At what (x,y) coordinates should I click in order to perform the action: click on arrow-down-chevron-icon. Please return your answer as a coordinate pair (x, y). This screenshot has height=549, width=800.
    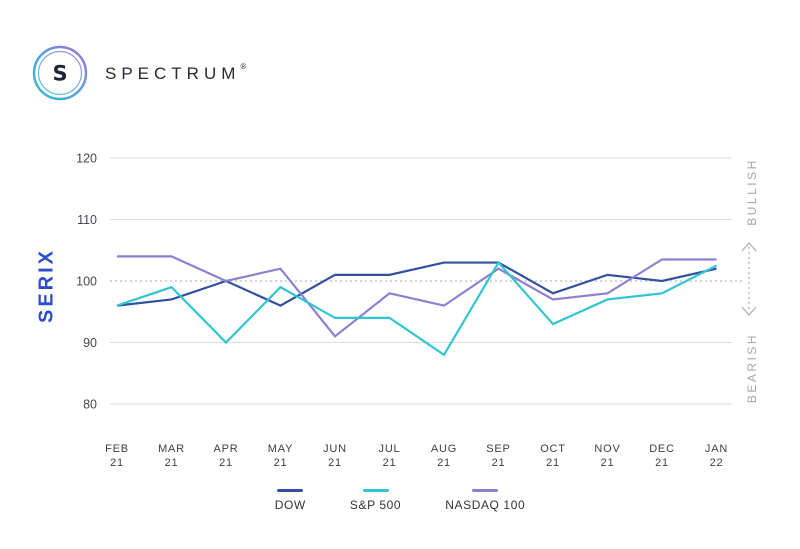
    Looking at the image, I should click on (749, 311).